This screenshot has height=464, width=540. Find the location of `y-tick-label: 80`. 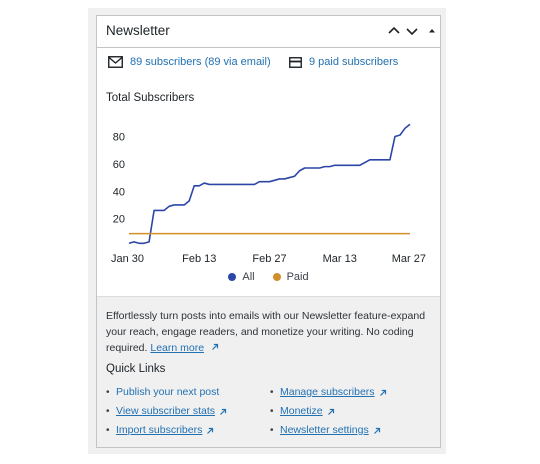

y-tick-label: 80 is located at coordinates (119, 138).